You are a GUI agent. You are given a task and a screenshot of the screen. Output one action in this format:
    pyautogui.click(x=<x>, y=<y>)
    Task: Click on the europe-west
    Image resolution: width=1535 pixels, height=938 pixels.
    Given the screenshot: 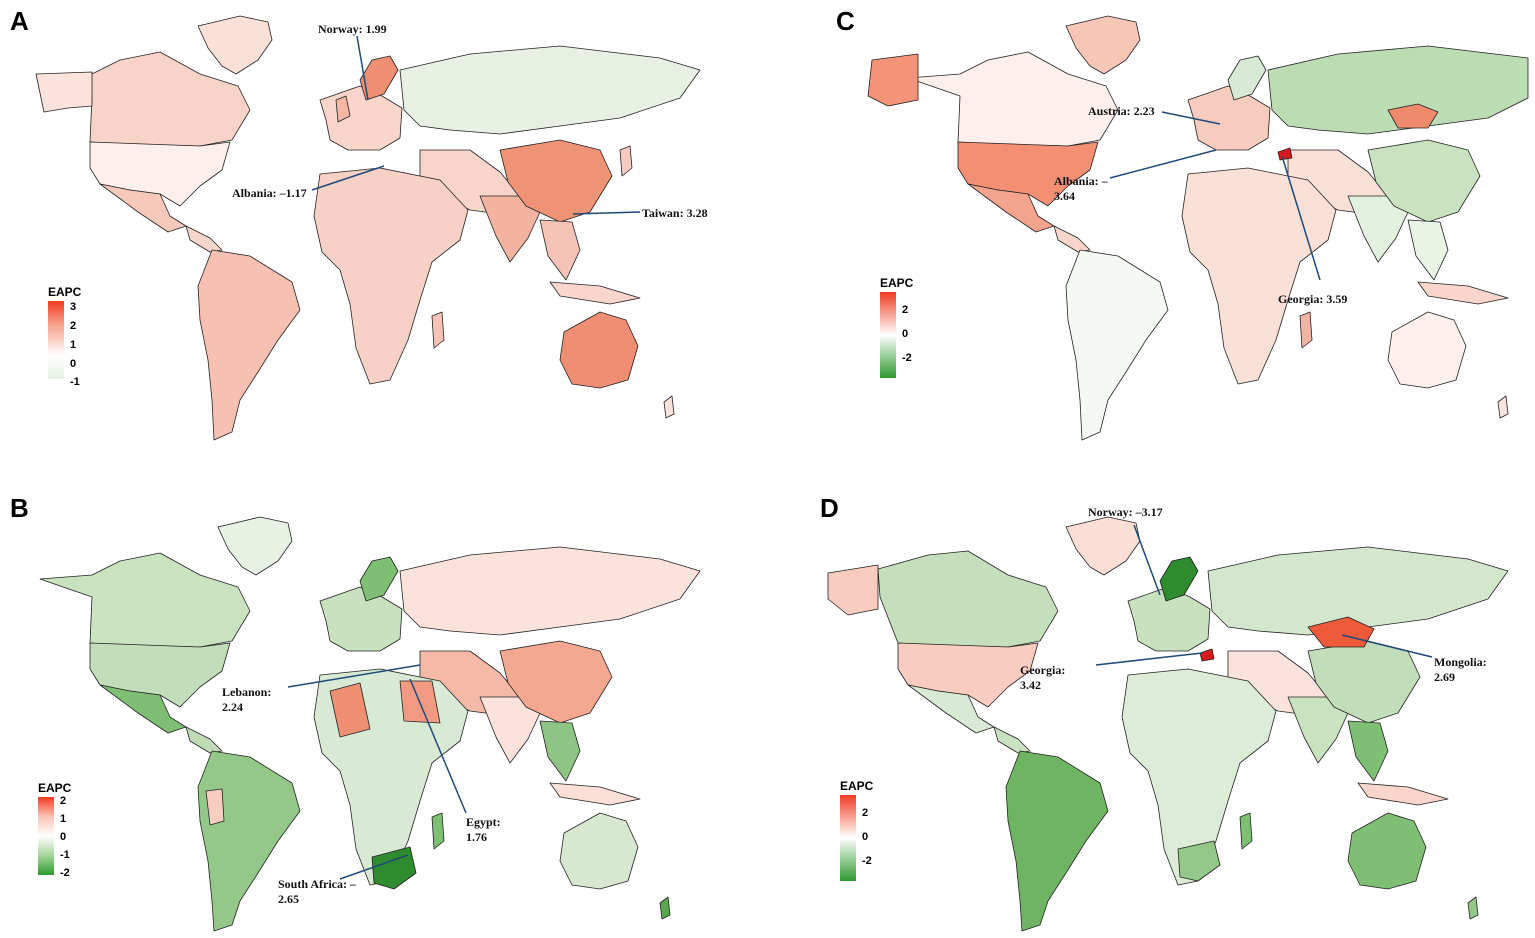 What is the action you would take?
    pyautogui.click(x=361, y=118)
    